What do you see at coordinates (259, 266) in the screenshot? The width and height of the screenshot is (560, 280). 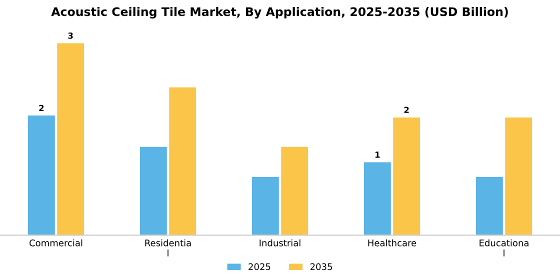 I see `legend-label: 2025` at bounding box center [259, 266].